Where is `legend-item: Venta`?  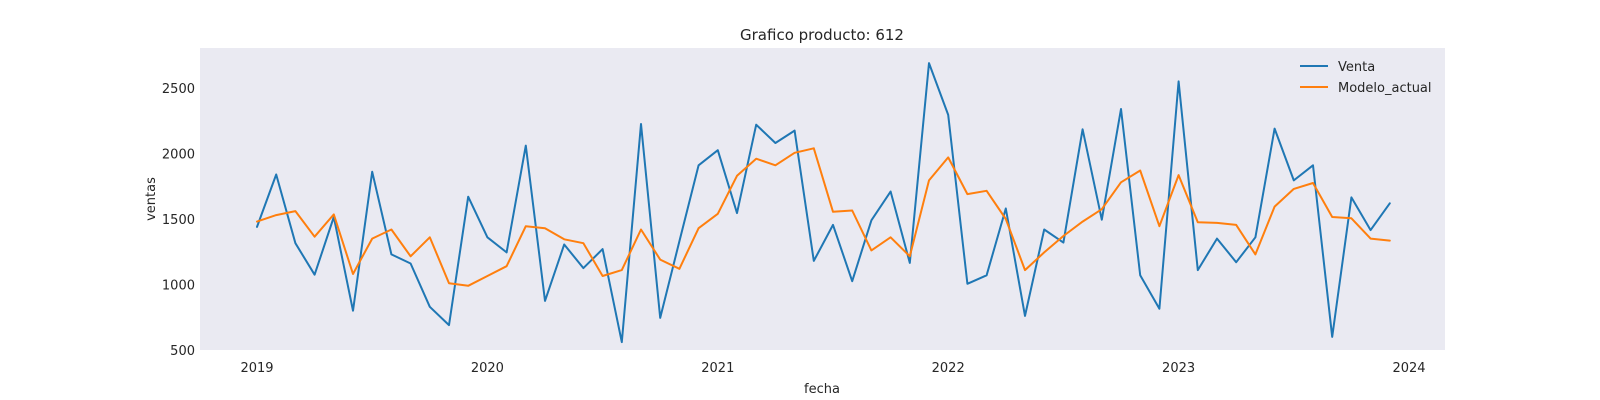
legend-item: Venta is located at coordinates (1337, 67).